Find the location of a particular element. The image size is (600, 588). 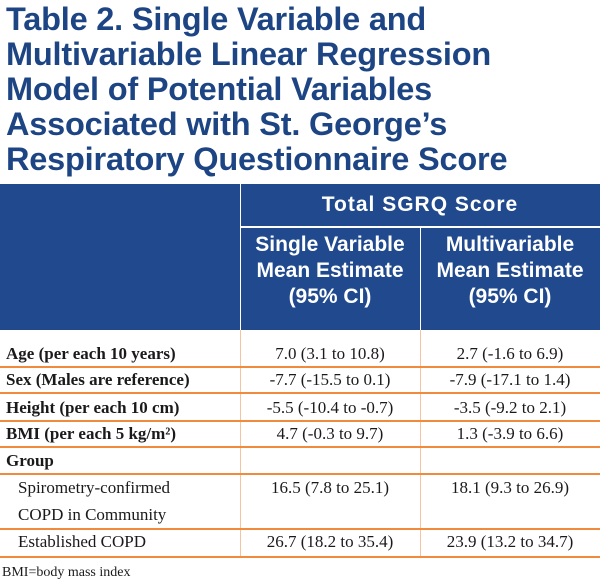

multi-estimate: 23.9 (13.2 to 34.7) is located at coordinates (510, 541).